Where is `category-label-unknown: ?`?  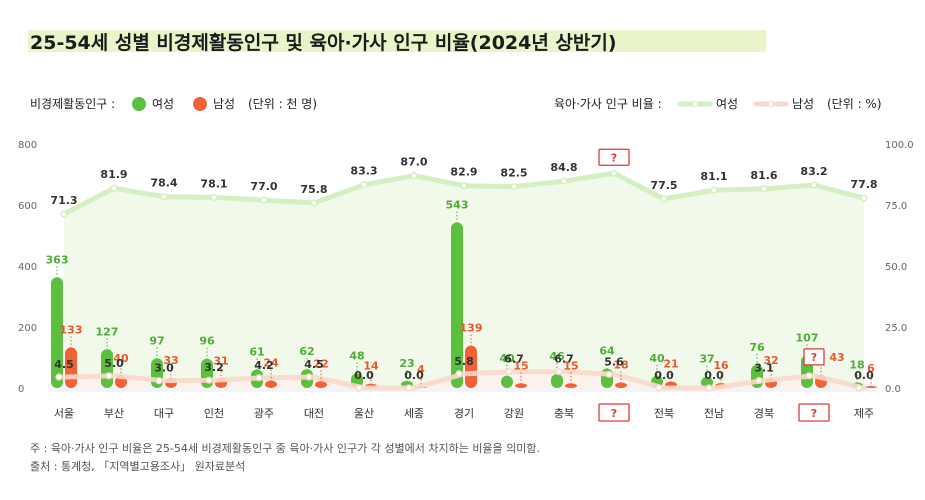
category-label-unknown: ? is located at coordinates (614, 413).